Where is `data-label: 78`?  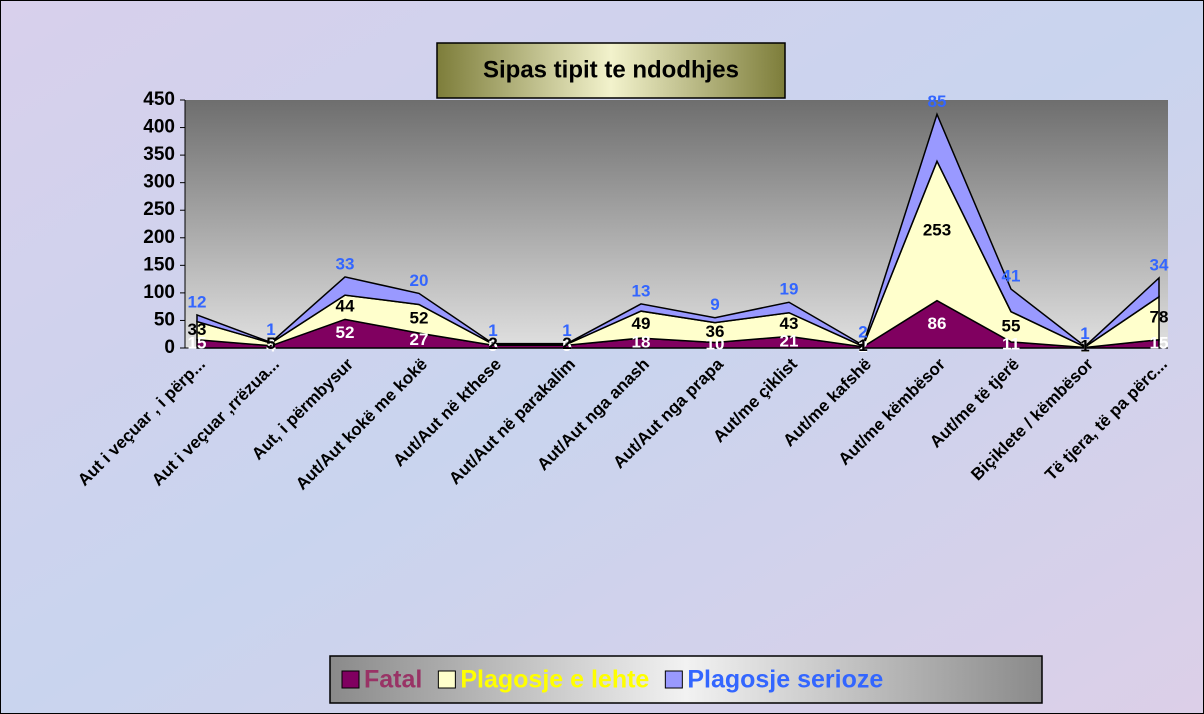 data-label: 78 is located at coordinates (1159, 317).